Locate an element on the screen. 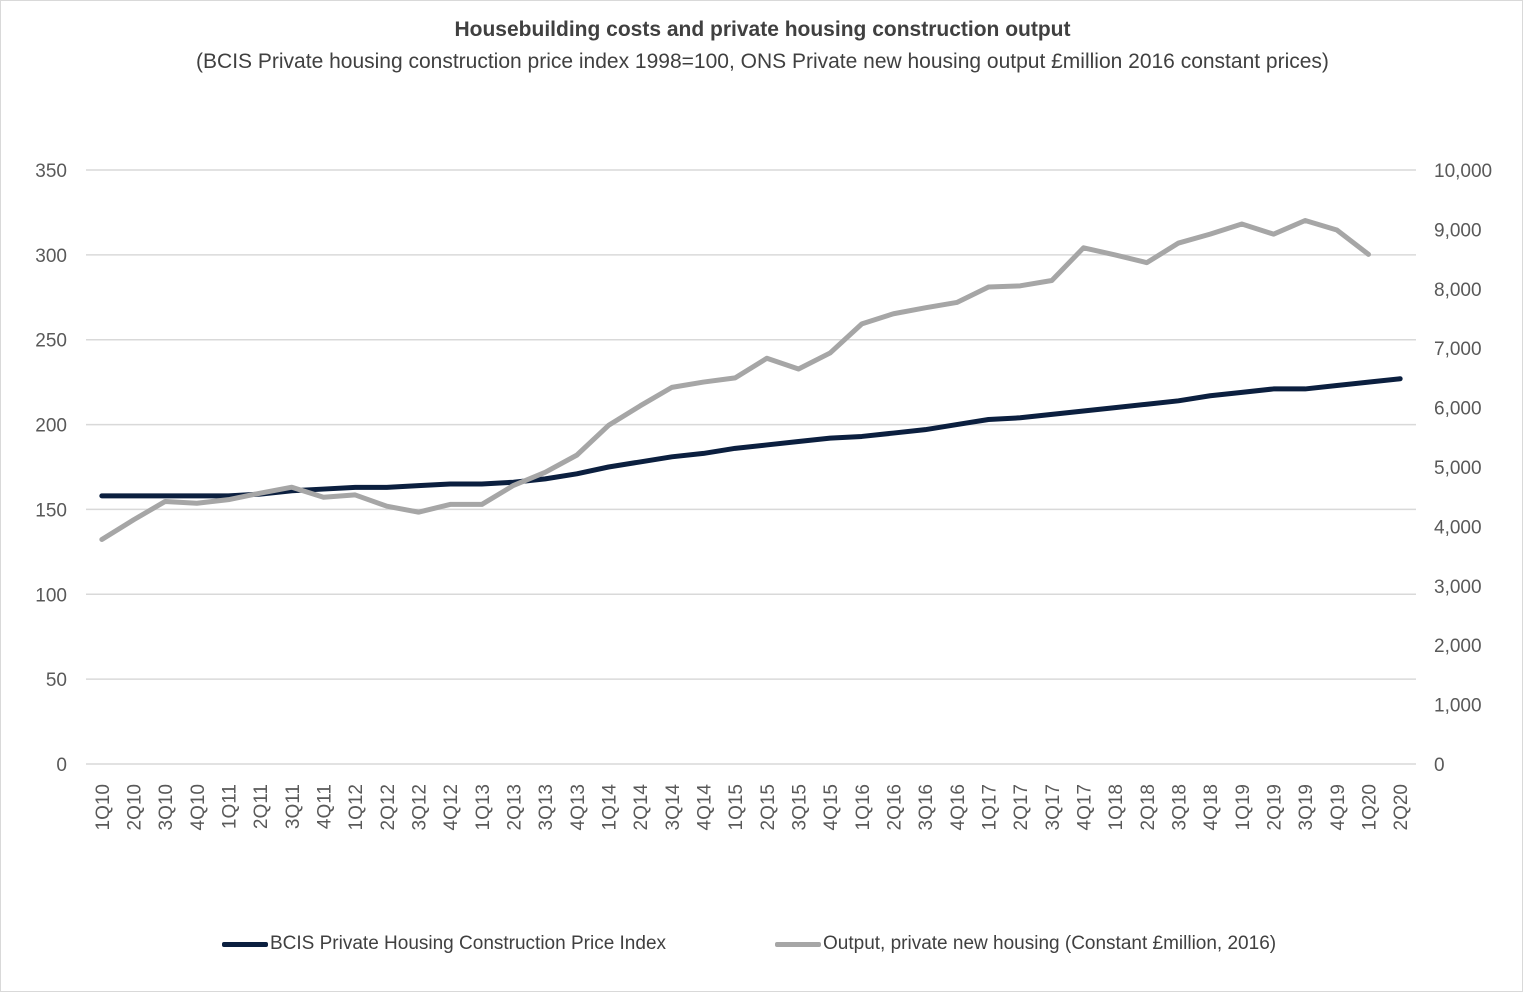 Image resolution: width=1525 pixels, height=994 pixels. x-tick-label: 1Q17 is located at coordinates (990, 807).